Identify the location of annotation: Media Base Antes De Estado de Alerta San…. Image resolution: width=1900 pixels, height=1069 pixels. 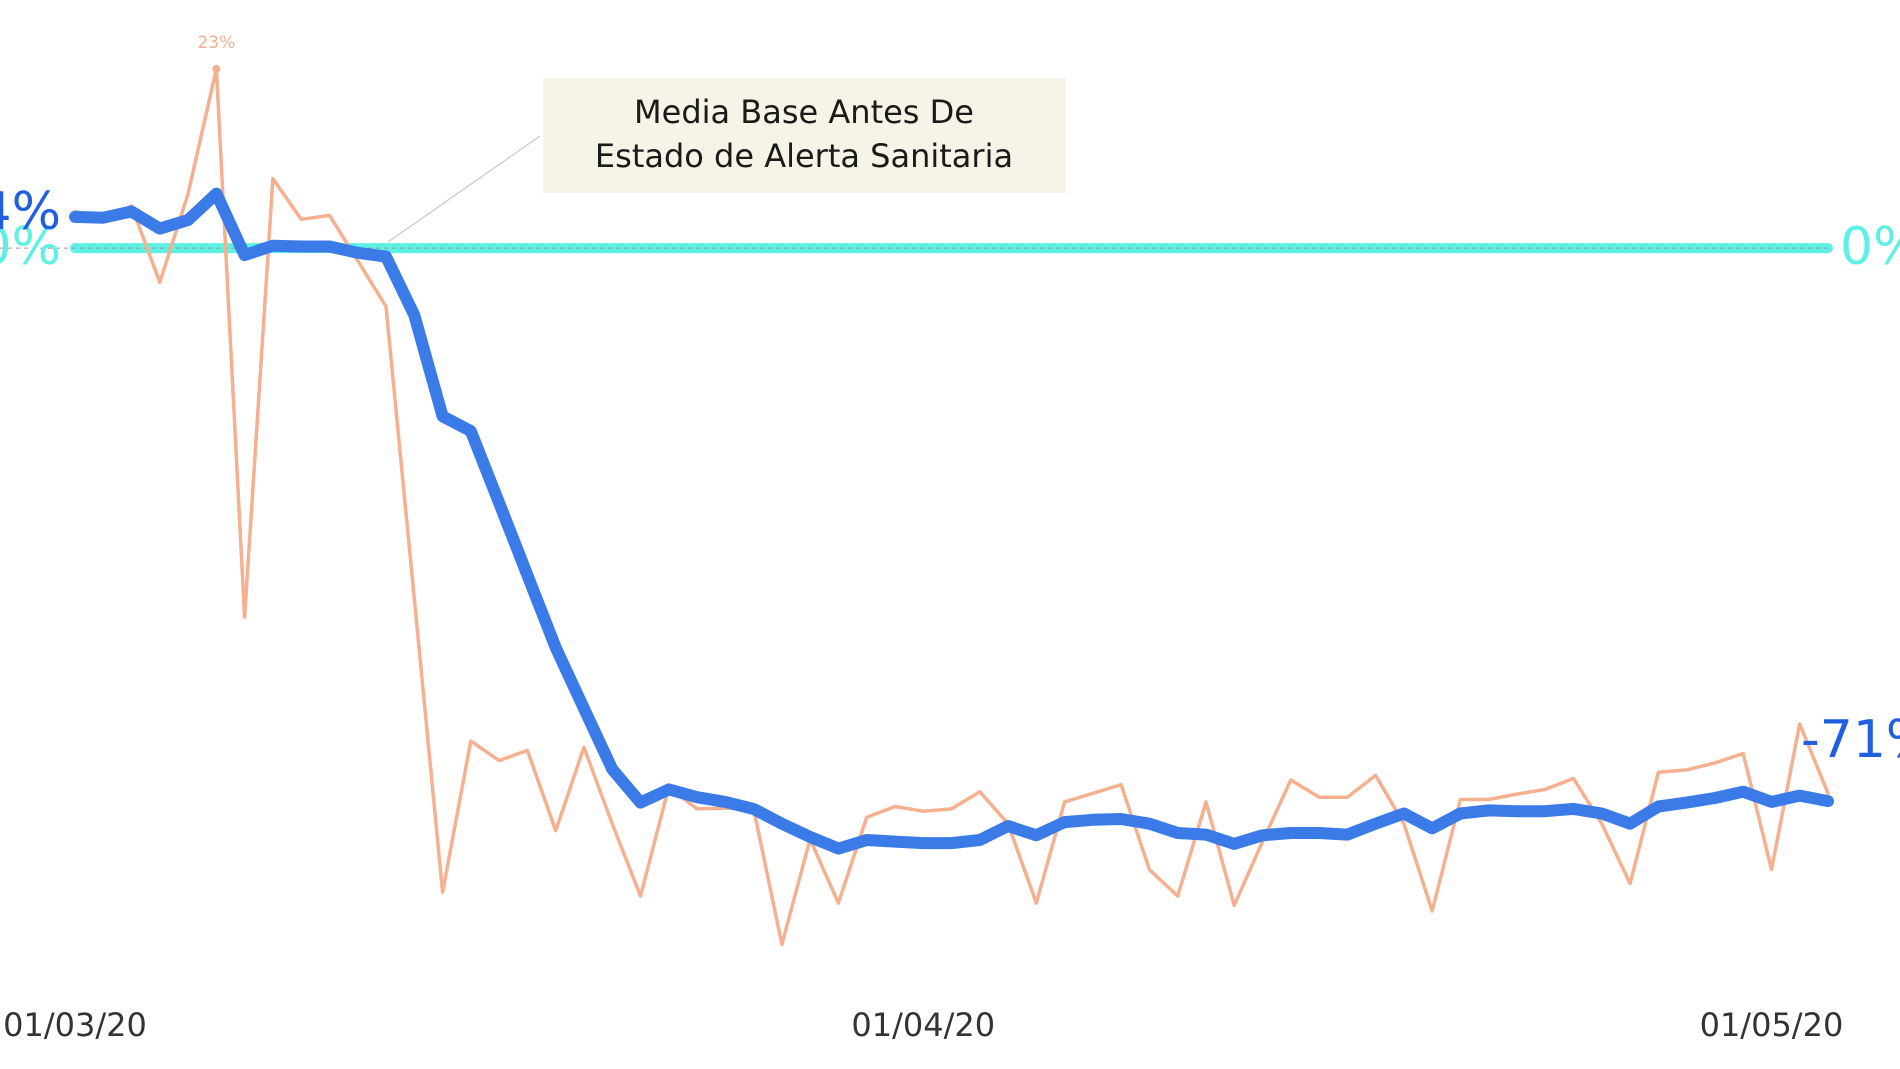
(726, 160).